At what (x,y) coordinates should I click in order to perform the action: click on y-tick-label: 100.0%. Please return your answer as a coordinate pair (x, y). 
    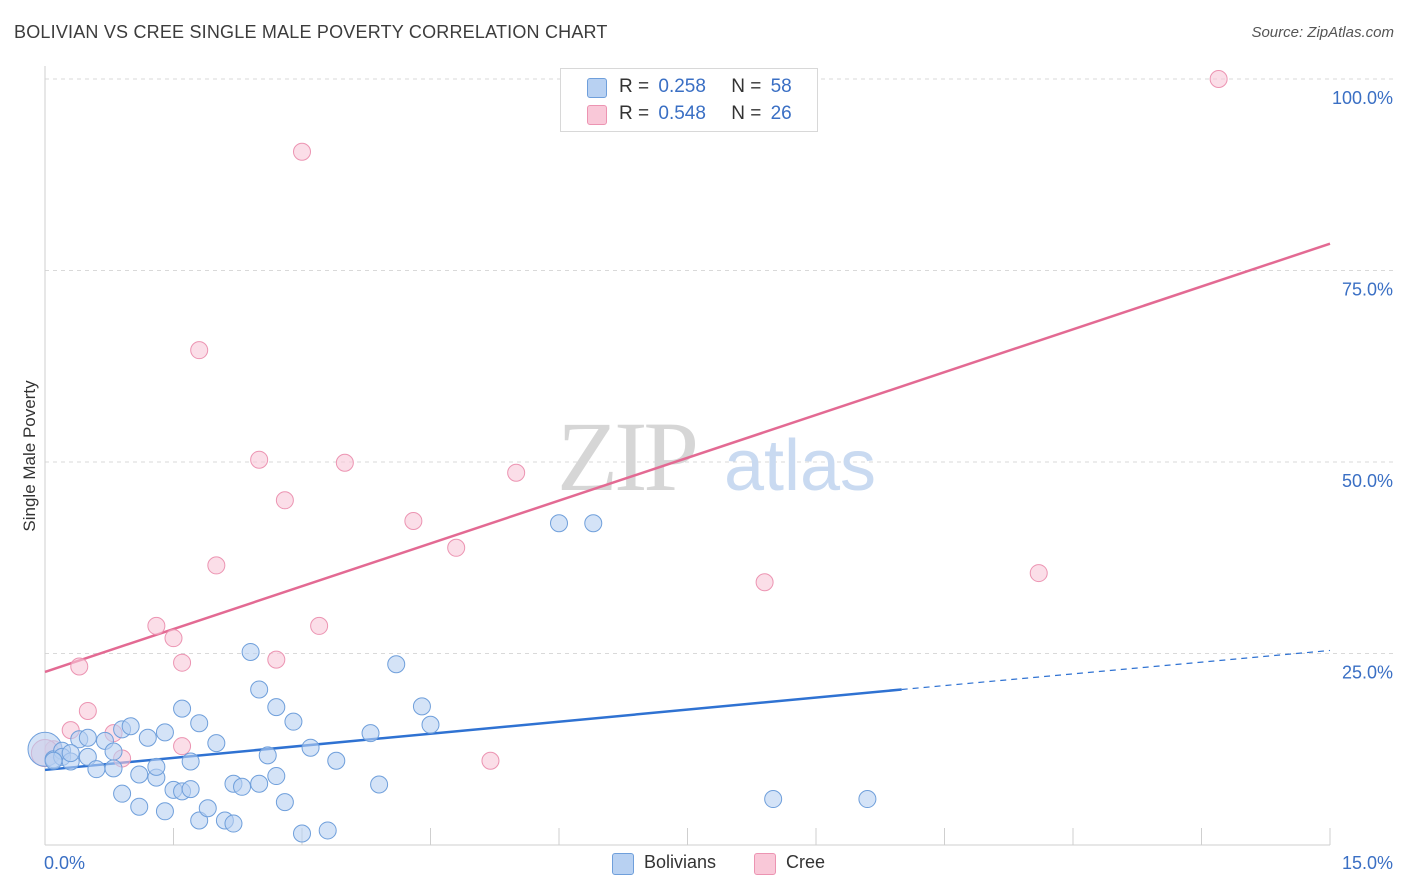
    Looking at the image, I should click on (1362, 98).